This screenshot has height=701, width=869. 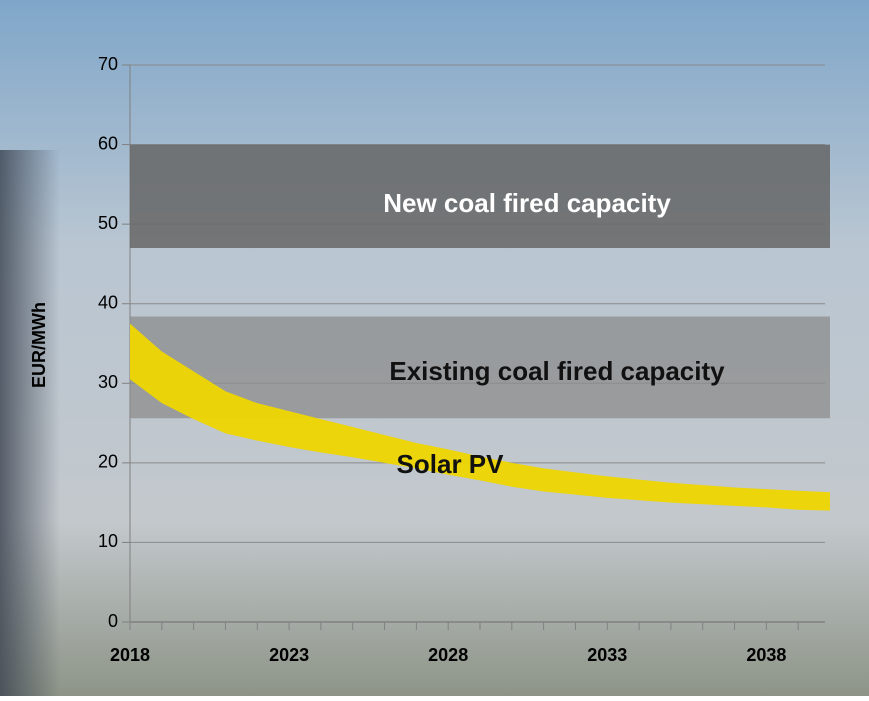 What do you see at coordinates (557, 371) in the screenshot?
I see `band-label: Existing coal fired capacity` at bounding box center [557, 371].